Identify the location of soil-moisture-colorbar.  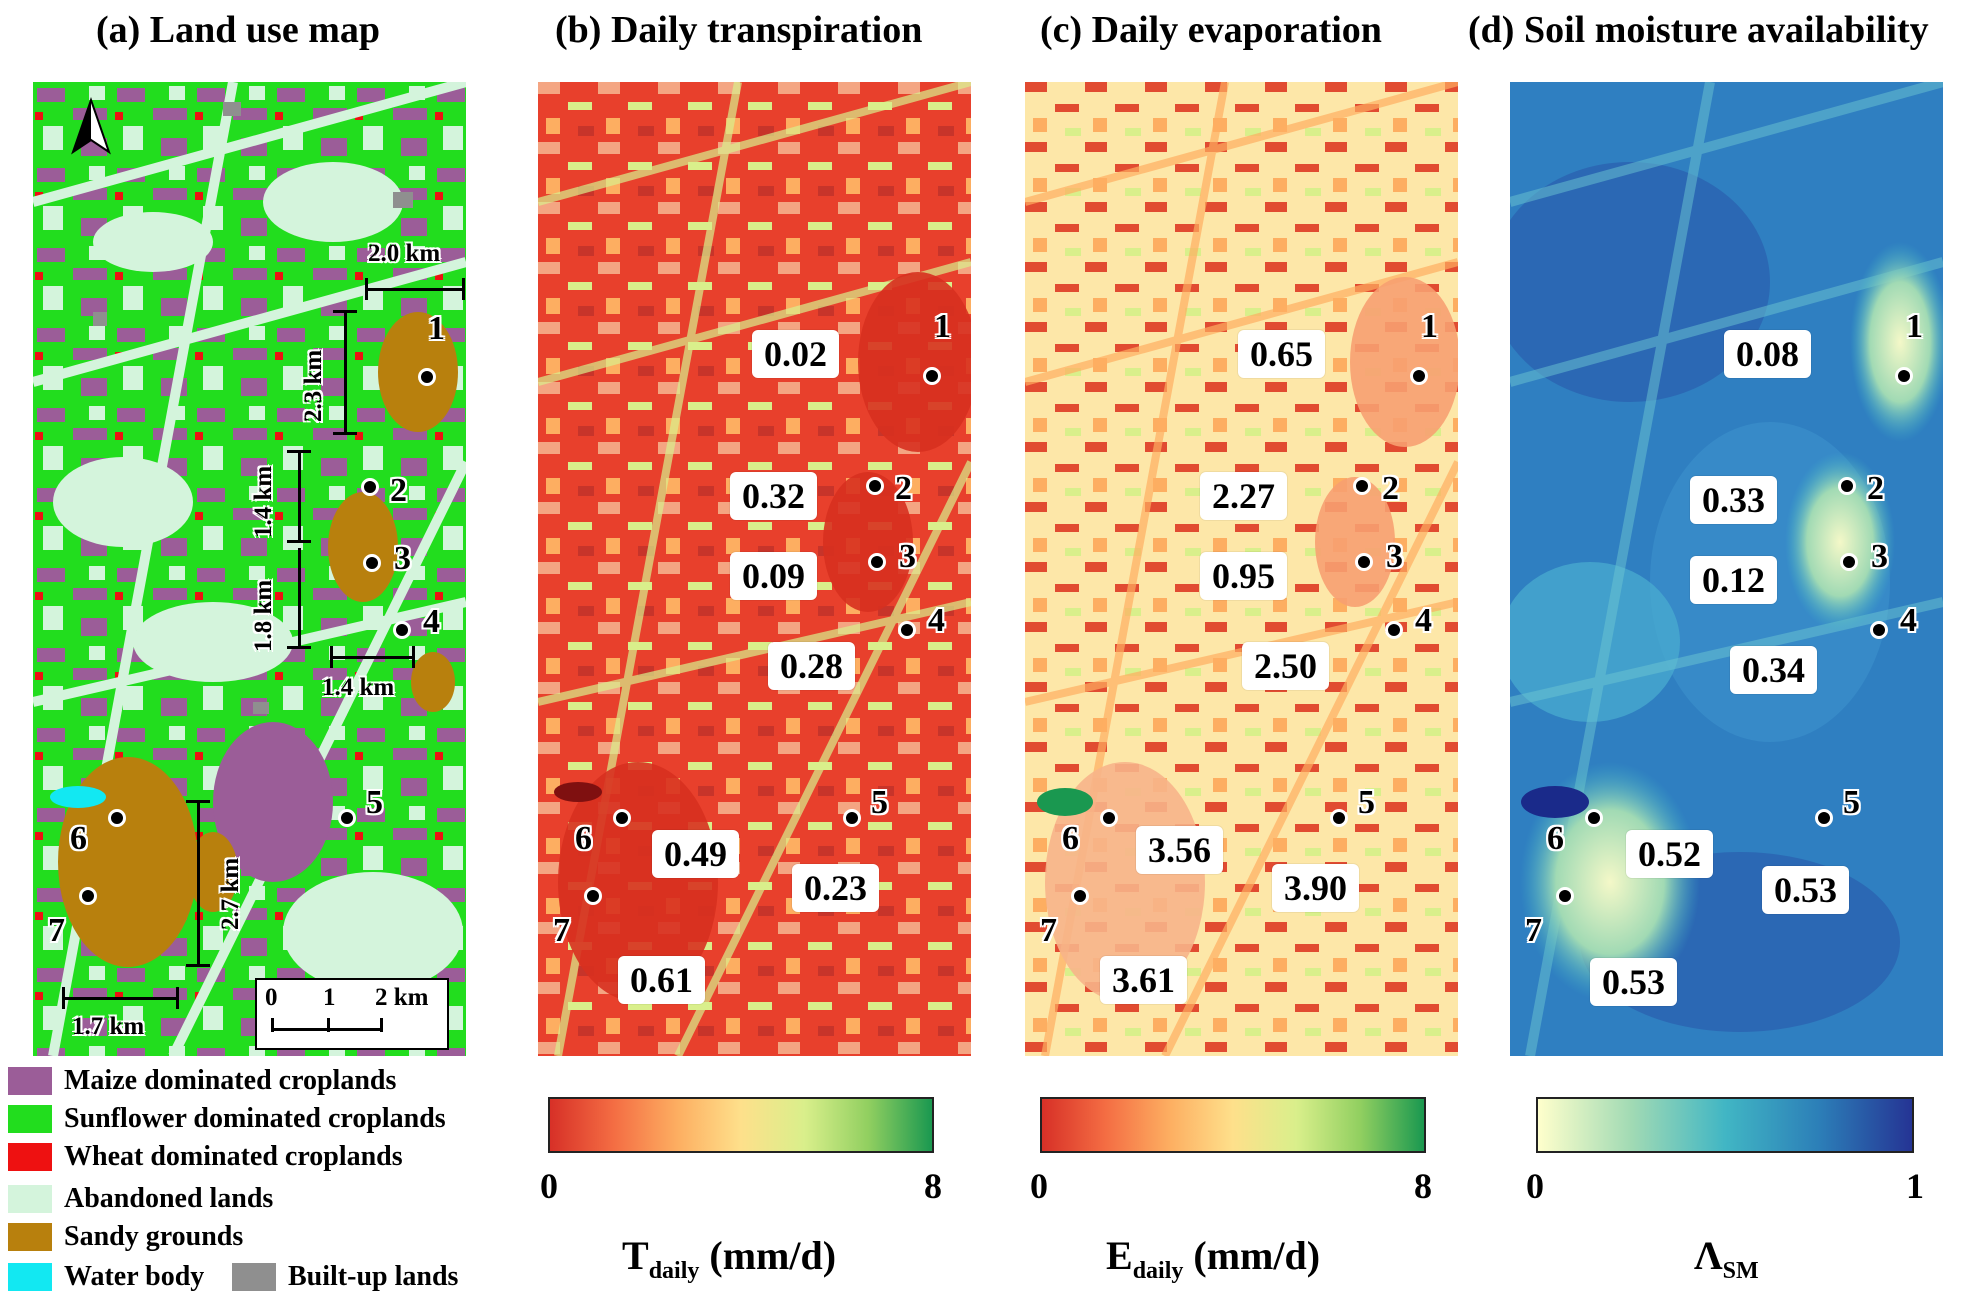
(1725, 1125).